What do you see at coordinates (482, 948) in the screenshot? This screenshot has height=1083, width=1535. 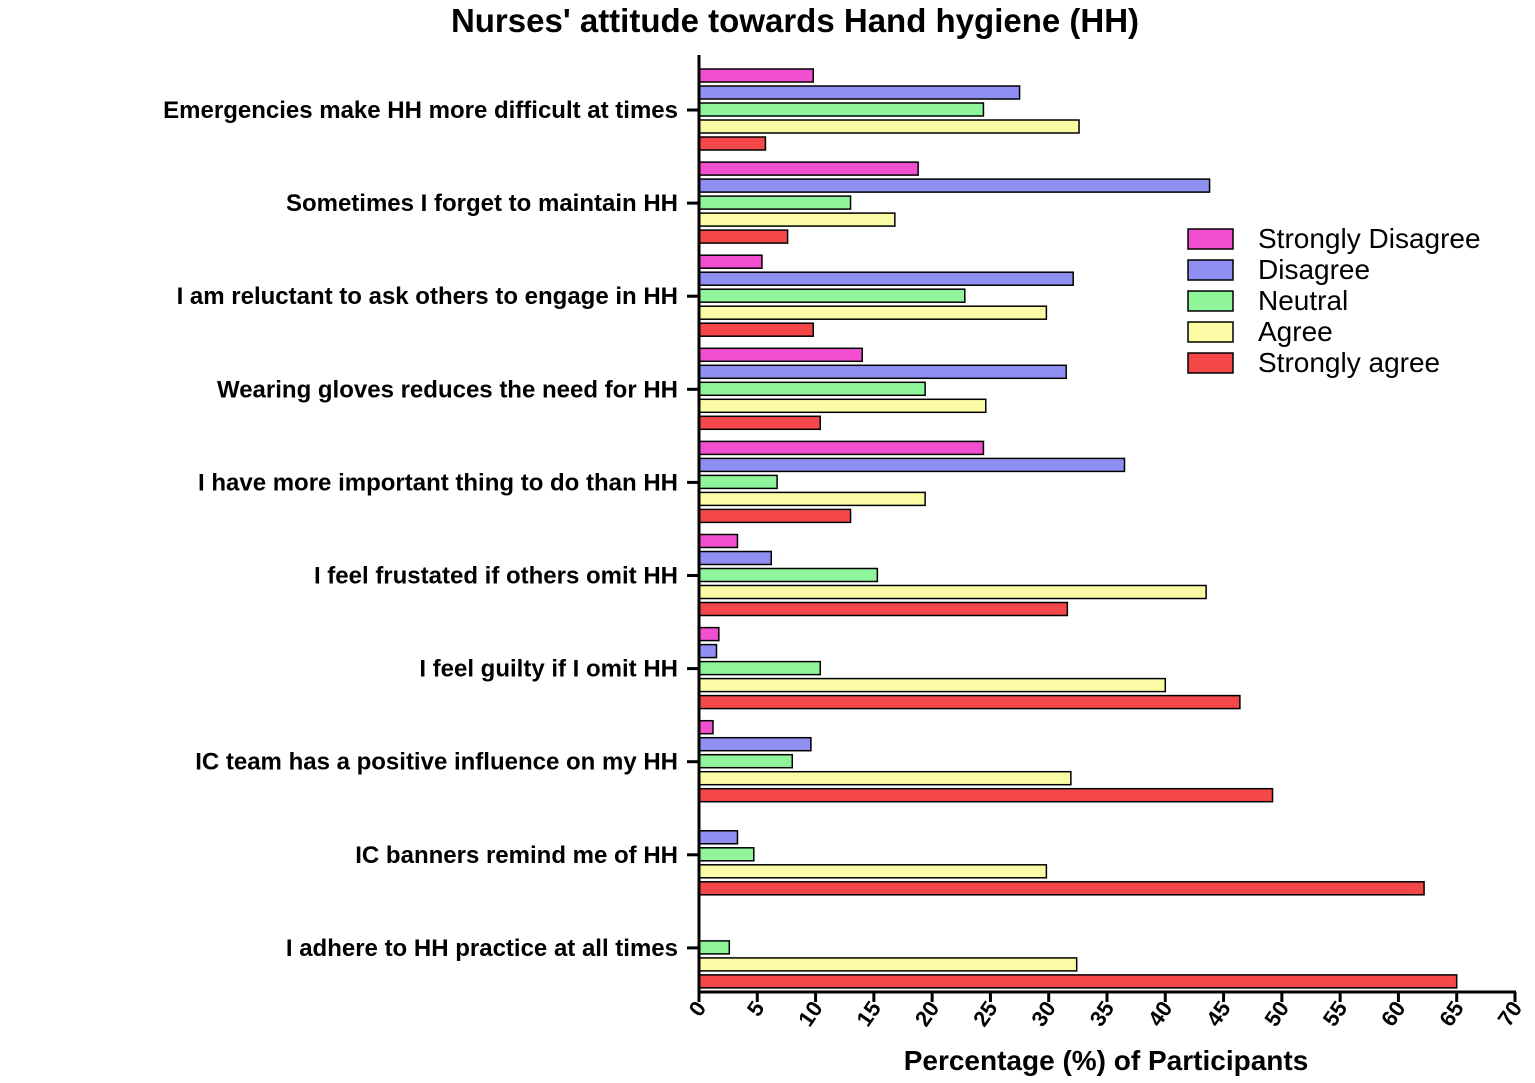 I see `category-label: I adhere to HH practice at all times` at bounding box center [482, 948].